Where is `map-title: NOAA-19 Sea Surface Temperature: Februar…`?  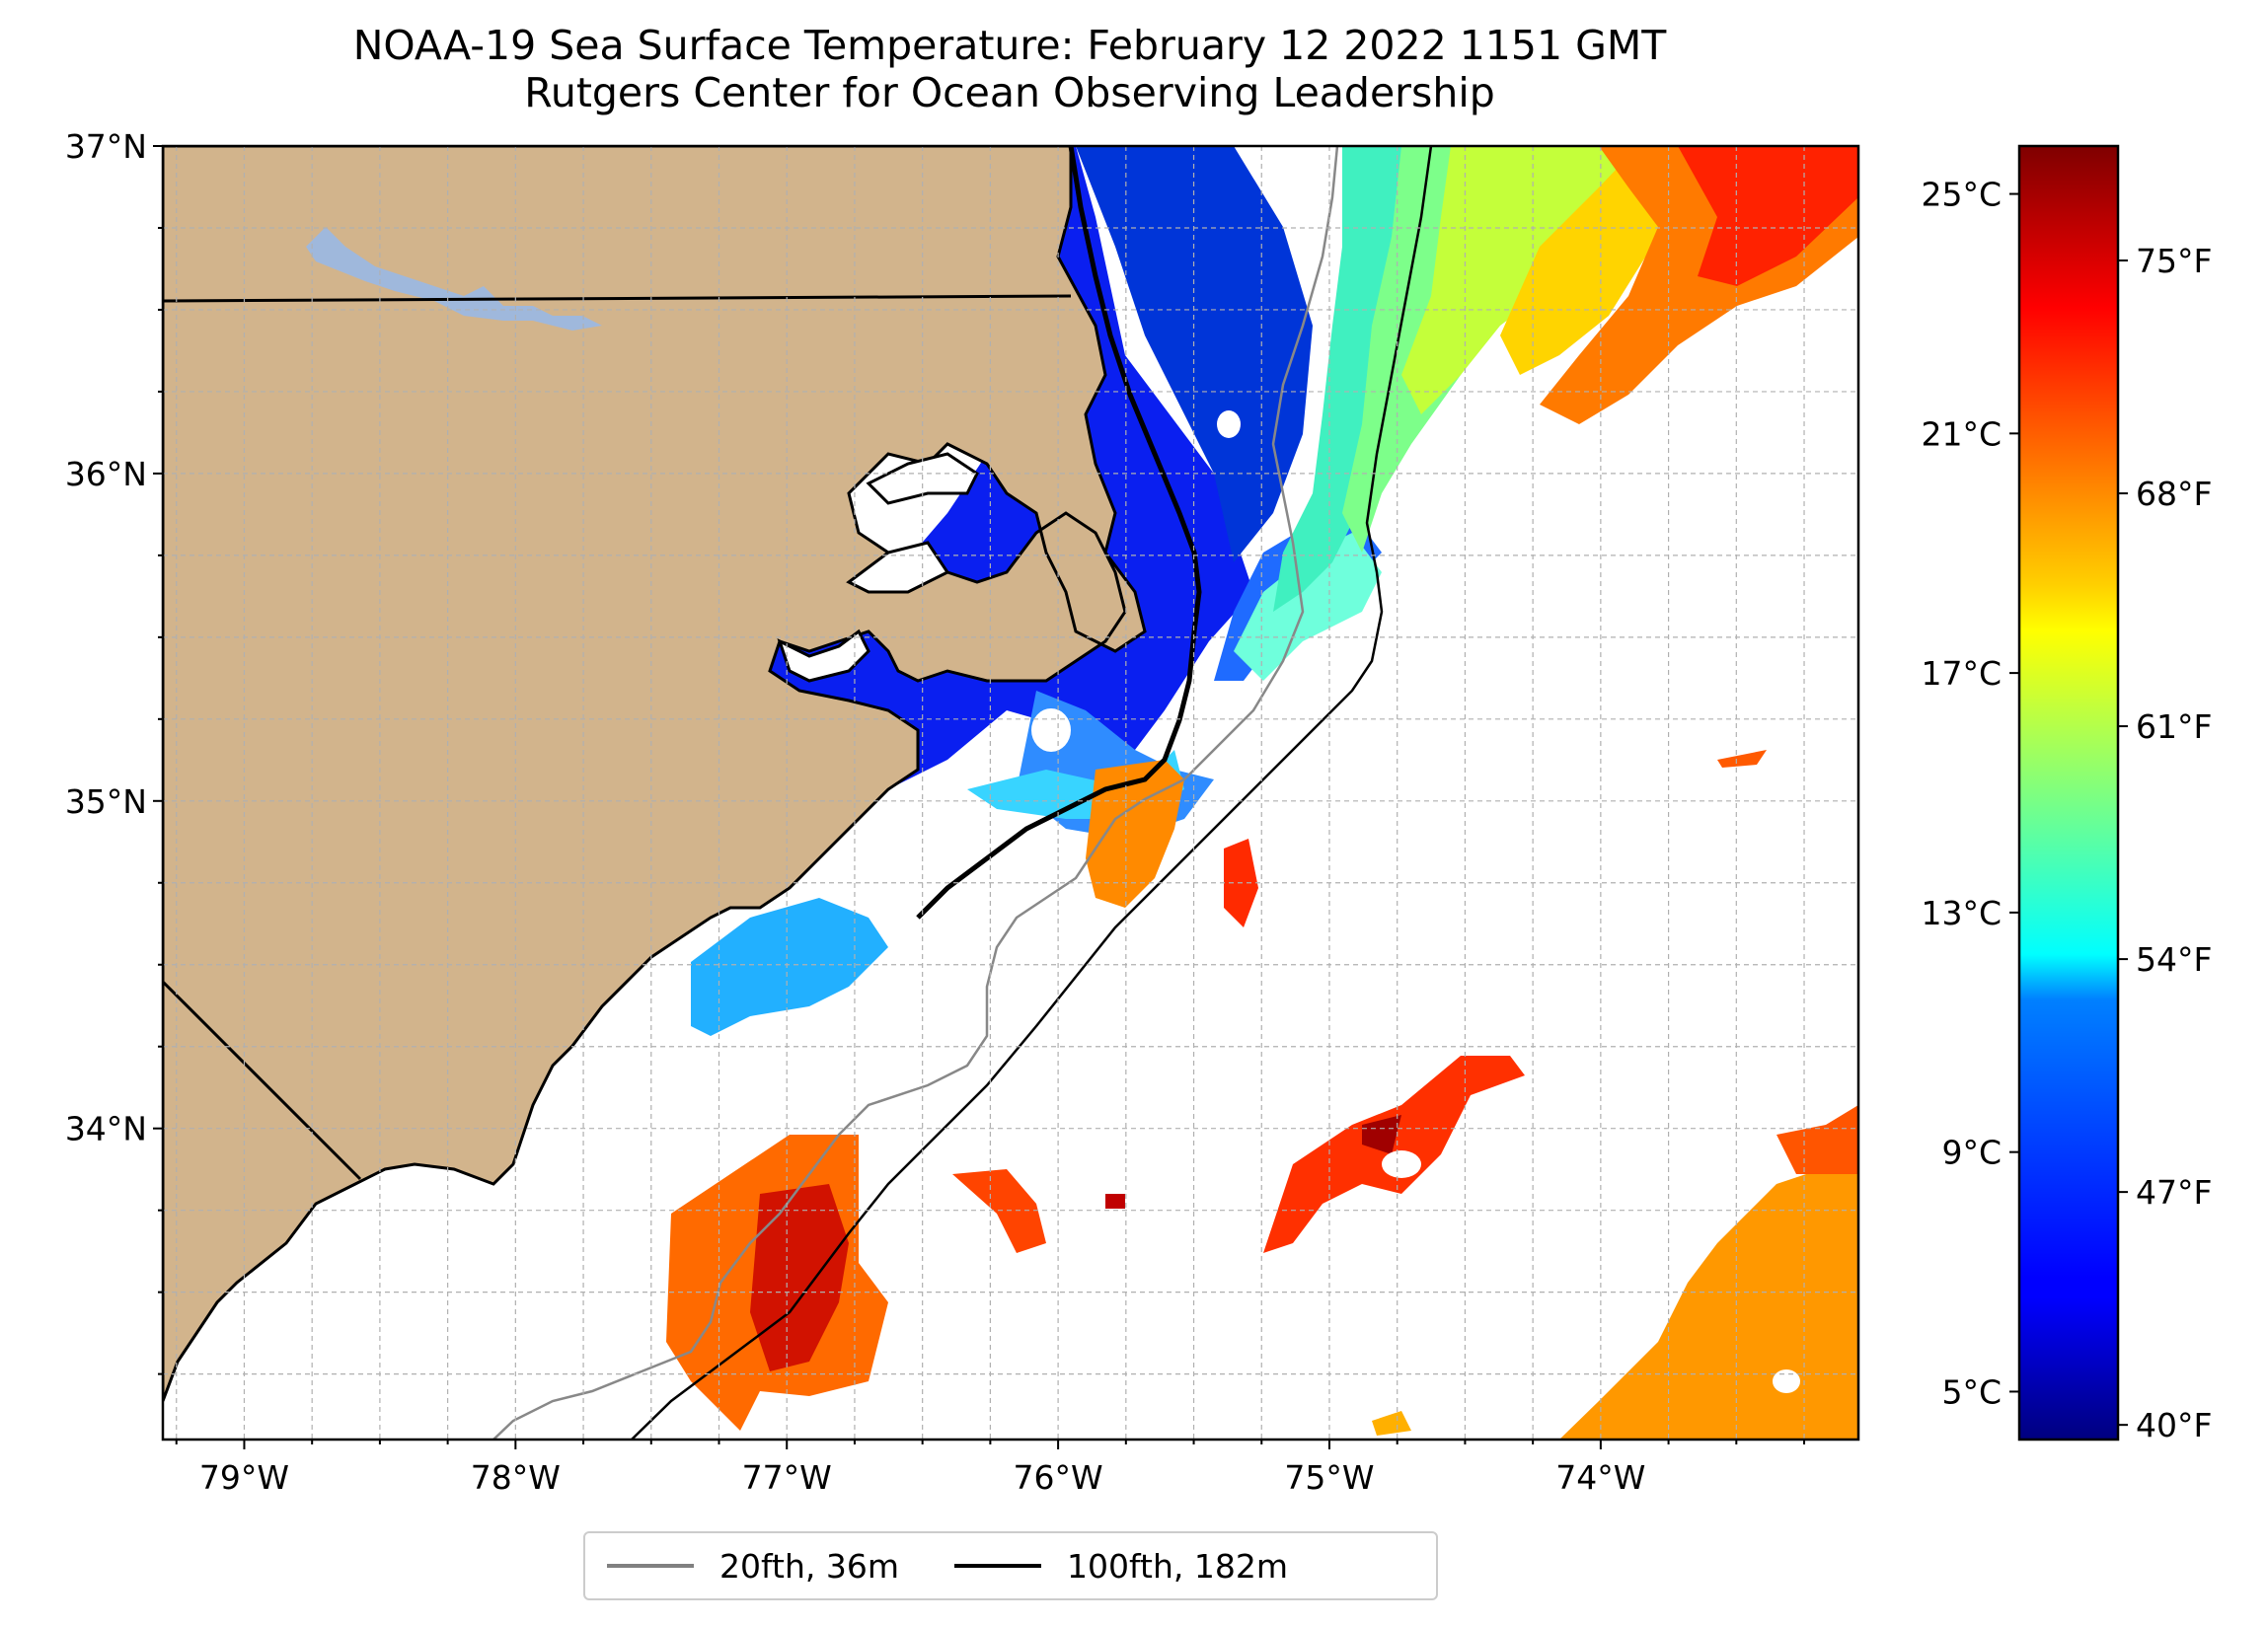
map-title: NOAA-19 Sea Surface Temperature: Februar… is located at coordinates (1009, 69).